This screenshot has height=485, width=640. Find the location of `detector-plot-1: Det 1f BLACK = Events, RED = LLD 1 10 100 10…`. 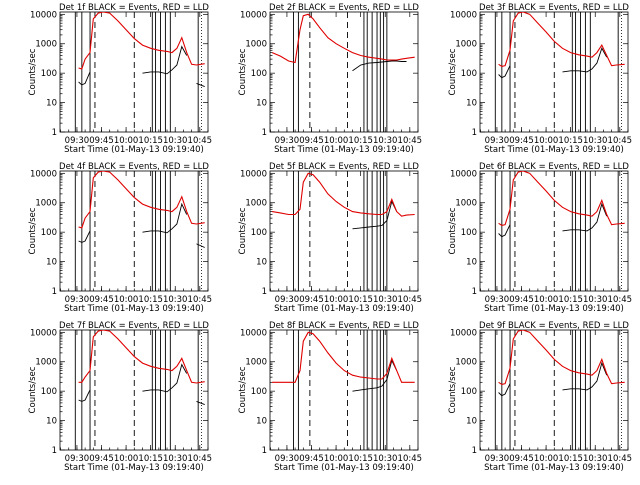

detector-plot-1: Det 1f BLACK = Events, RED = LLD 1 10 100 10… is located at coordinates (120, 79).